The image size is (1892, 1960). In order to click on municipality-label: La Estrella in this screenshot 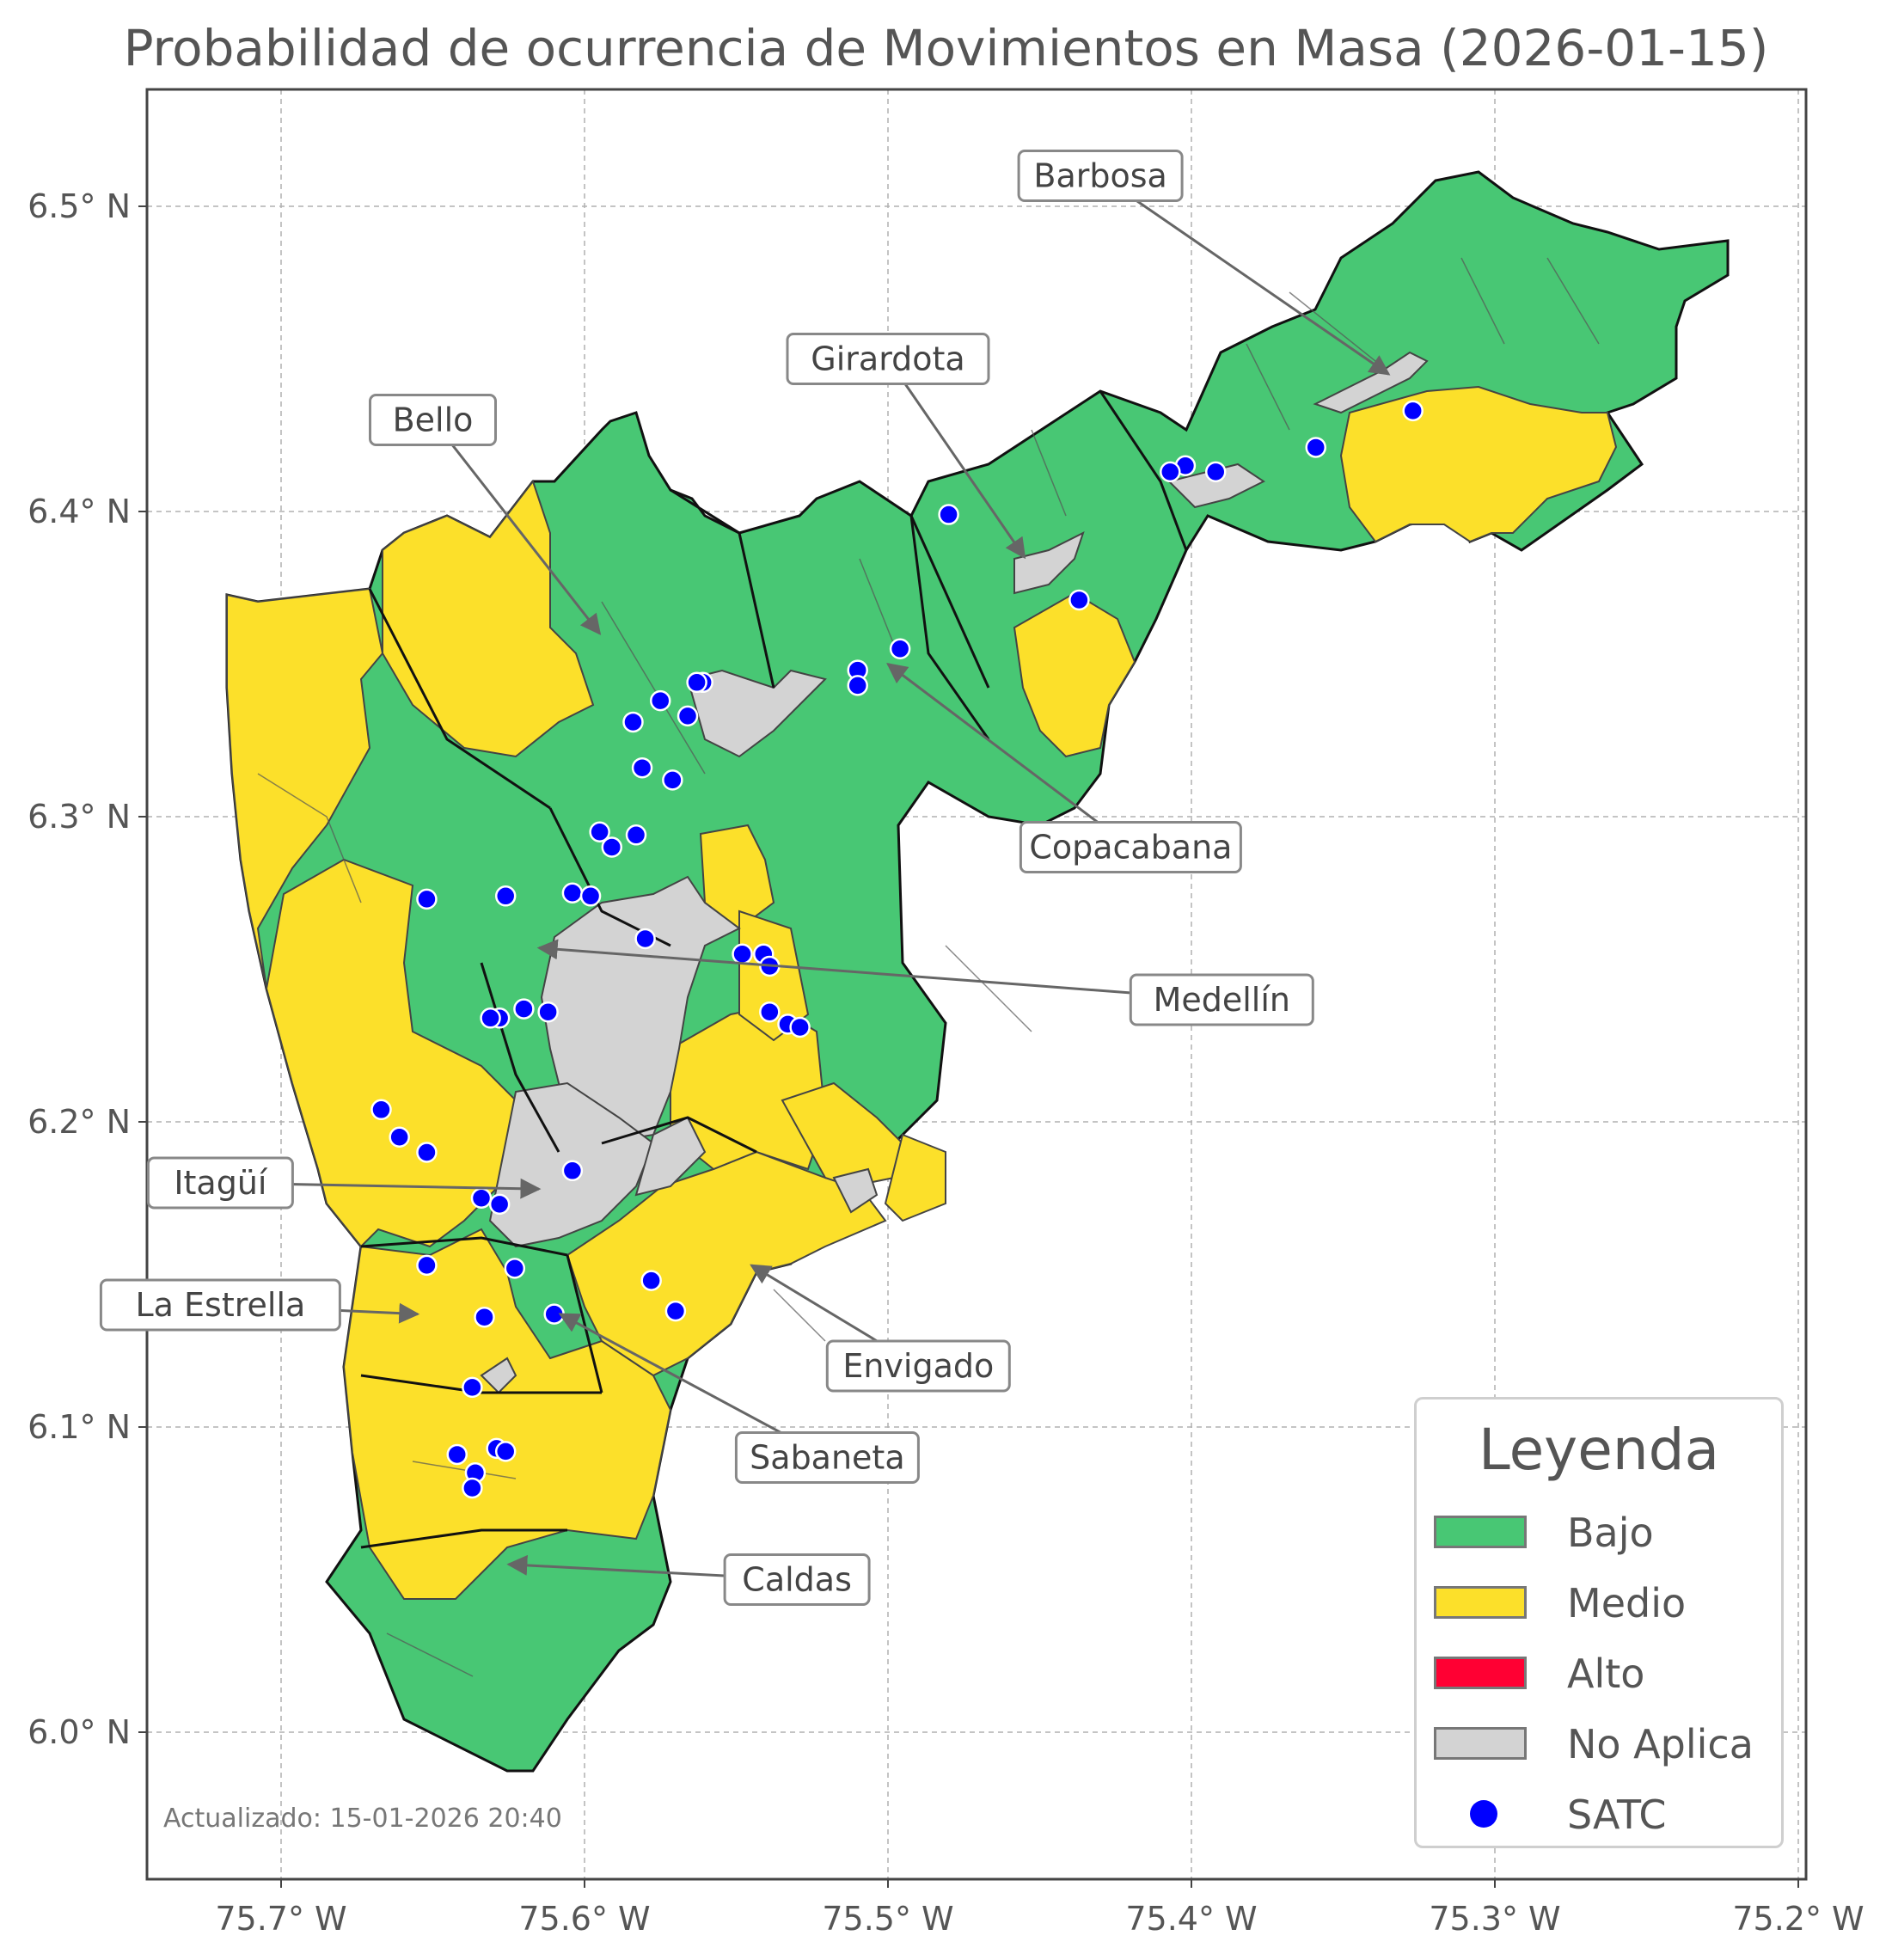, I will do `click(220, 1305)`.